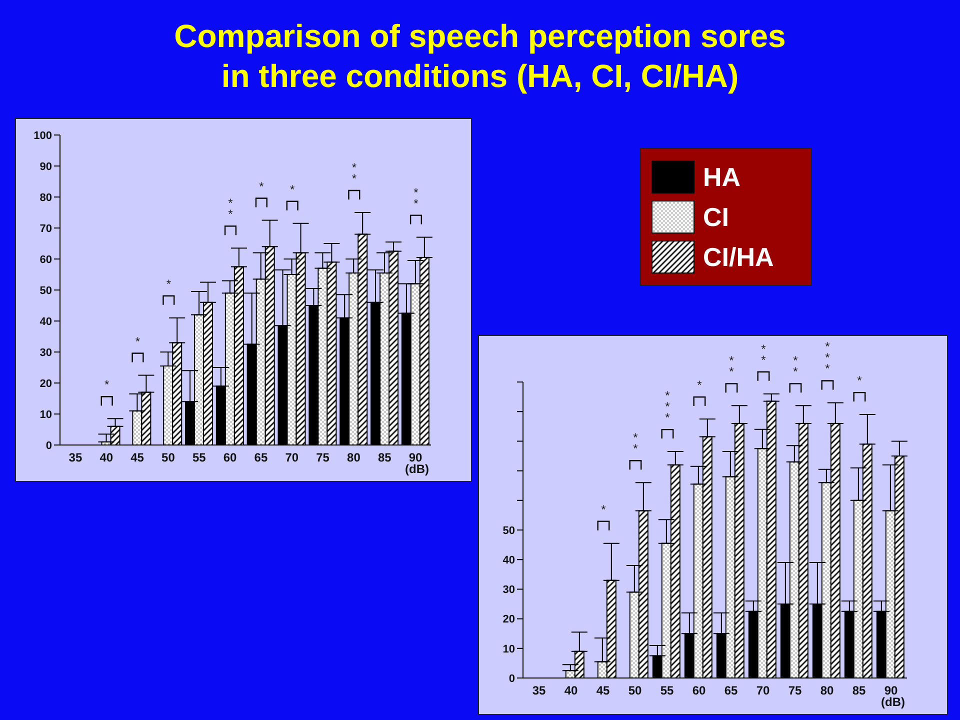 Image resolution: width=960 pixels, height=720 pixels. What do you see at coordinates (667, 406) in the screenshot?
I see `annotation: ** *` at bounding box center [667, 406].